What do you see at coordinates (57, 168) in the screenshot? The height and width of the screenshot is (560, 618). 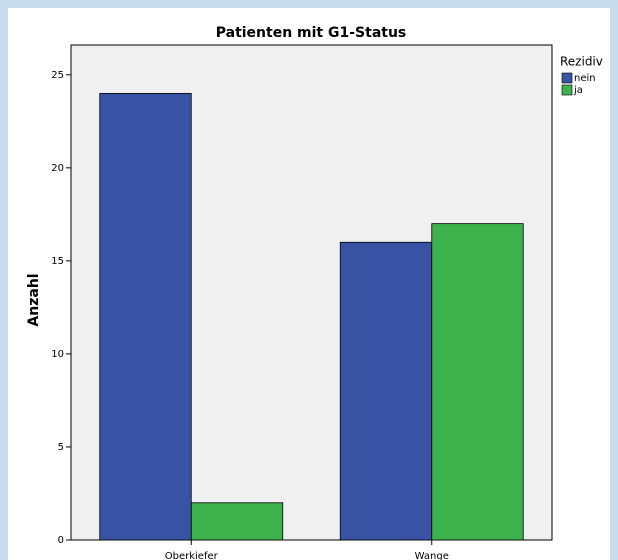 I see `y-tick-label: 20` at bounding box center [57, 168].